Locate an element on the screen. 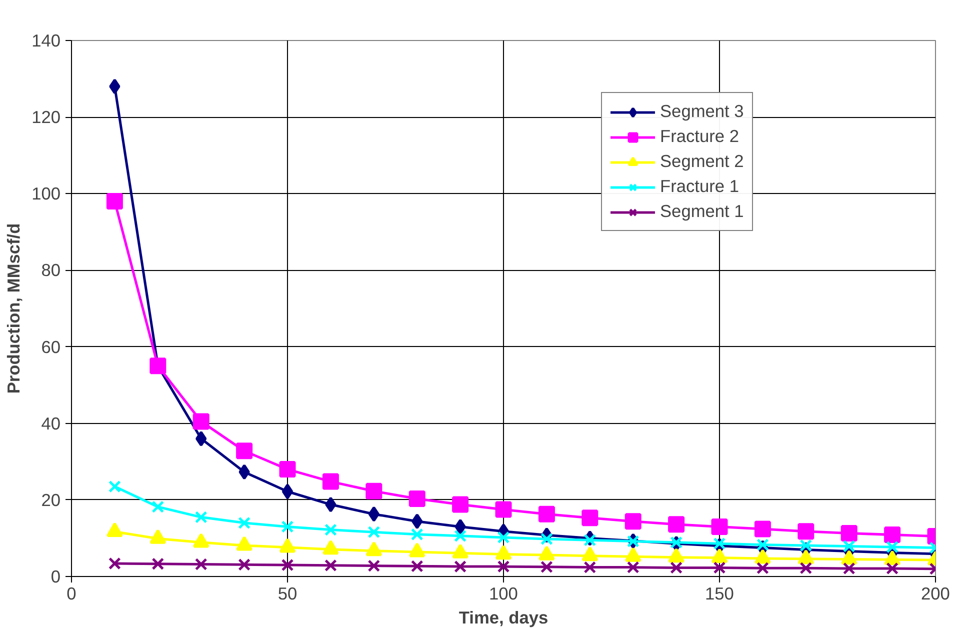 The image size is (969, 639). x-tick-label: 50 is located at coordinates (288, 594).